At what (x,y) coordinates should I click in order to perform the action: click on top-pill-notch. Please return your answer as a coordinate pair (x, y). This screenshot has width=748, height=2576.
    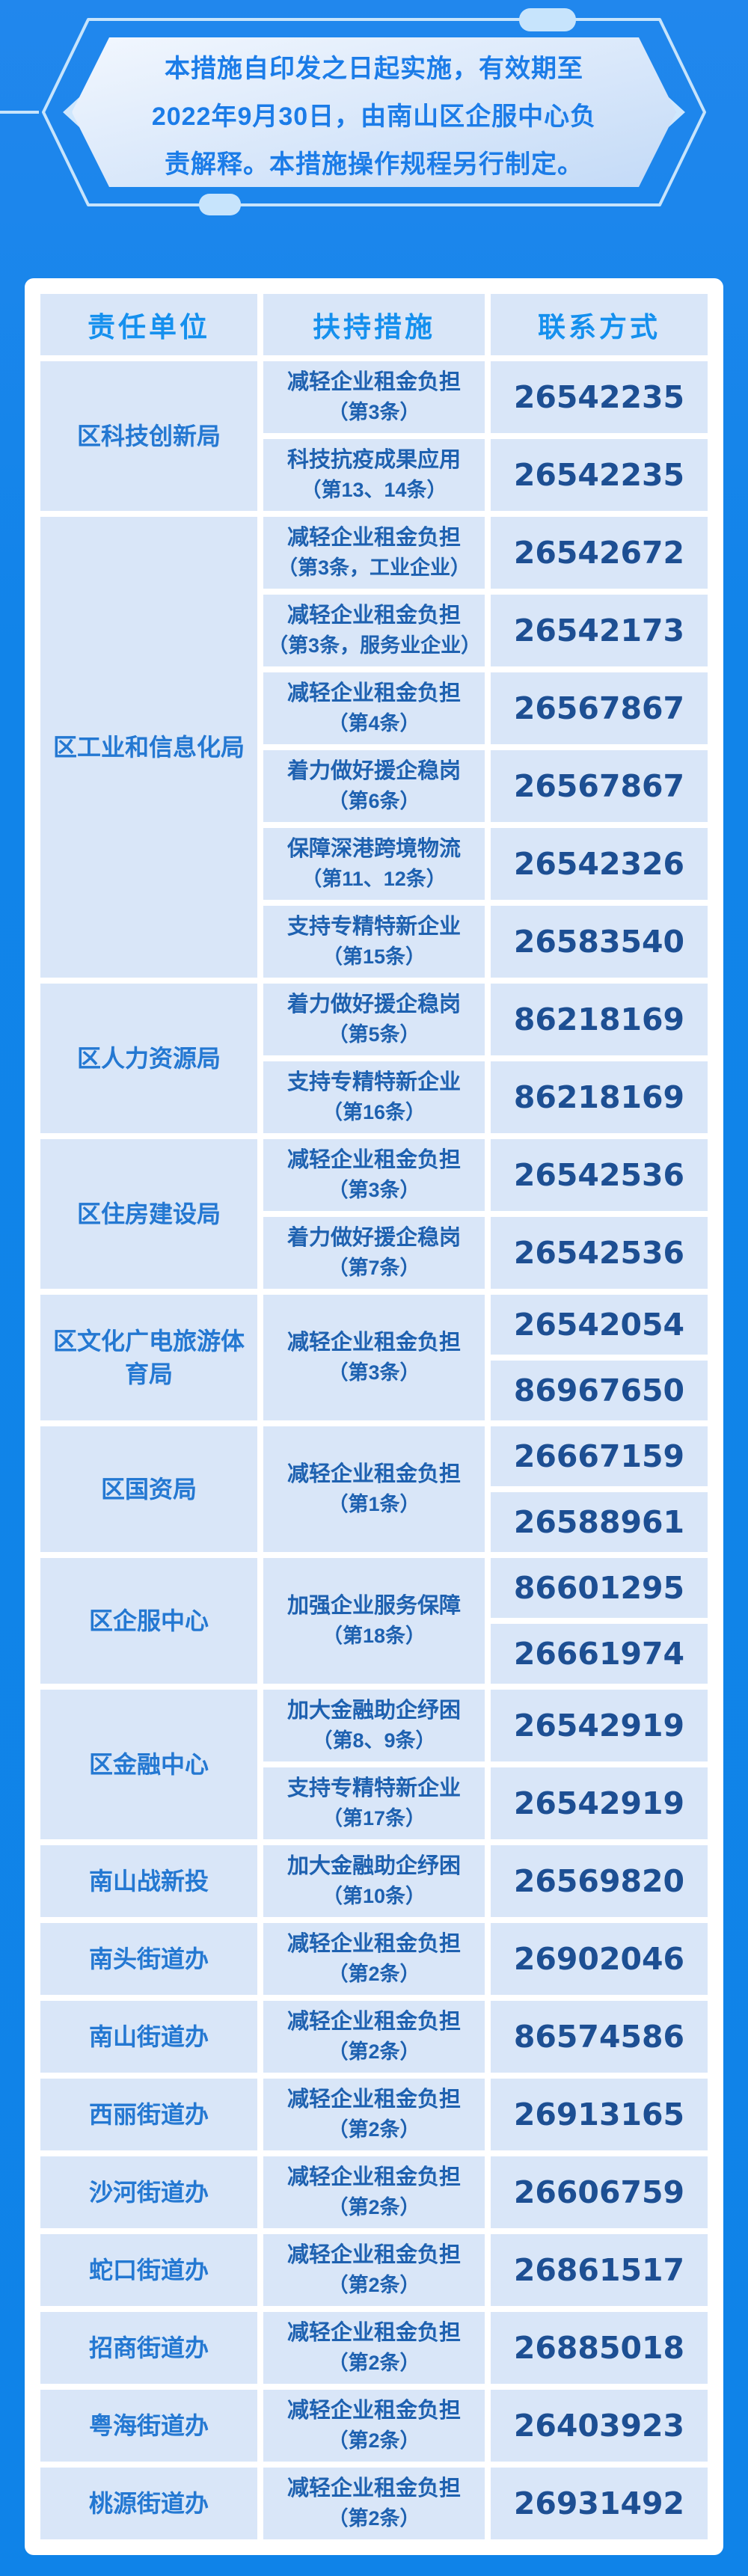
    Looking at the image, I should click on (547, 19).